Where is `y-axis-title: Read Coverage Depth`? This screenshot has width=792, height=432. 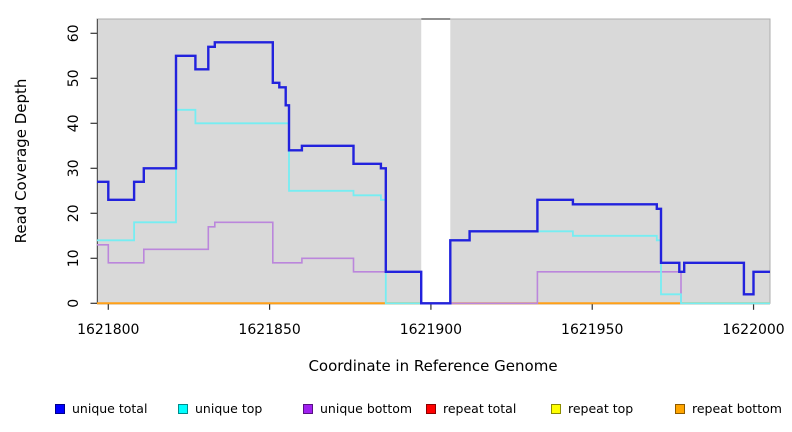
y-axis-title: Read Coverage Depth is located at coordinates (21, 161).